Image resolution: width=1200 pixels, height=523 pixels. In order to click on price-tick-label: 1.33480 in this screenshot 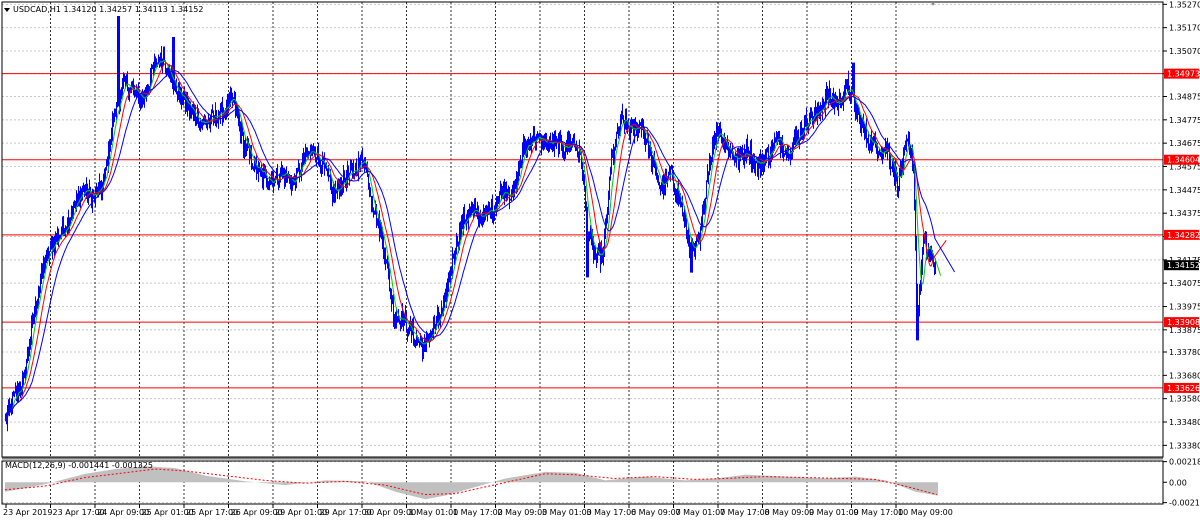, I will do `click(1184, 422)`.